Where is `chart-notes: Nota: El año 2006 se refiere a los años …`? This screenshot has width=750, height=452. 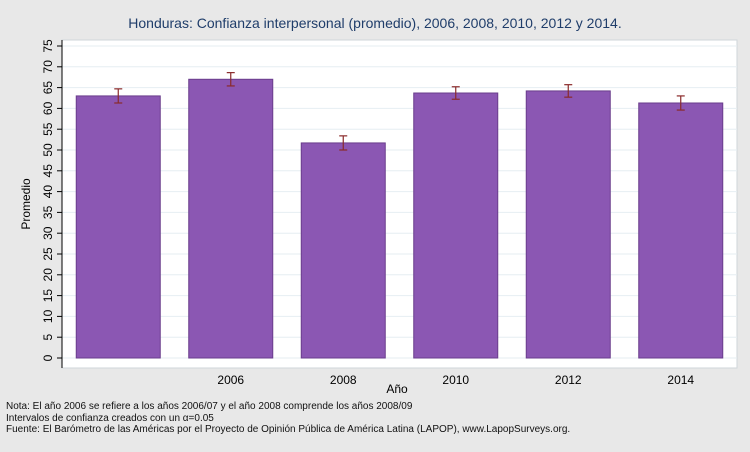 chart-notes: Nota: El año 2006 se refiere a los años … is located at coordinates (288, 418).